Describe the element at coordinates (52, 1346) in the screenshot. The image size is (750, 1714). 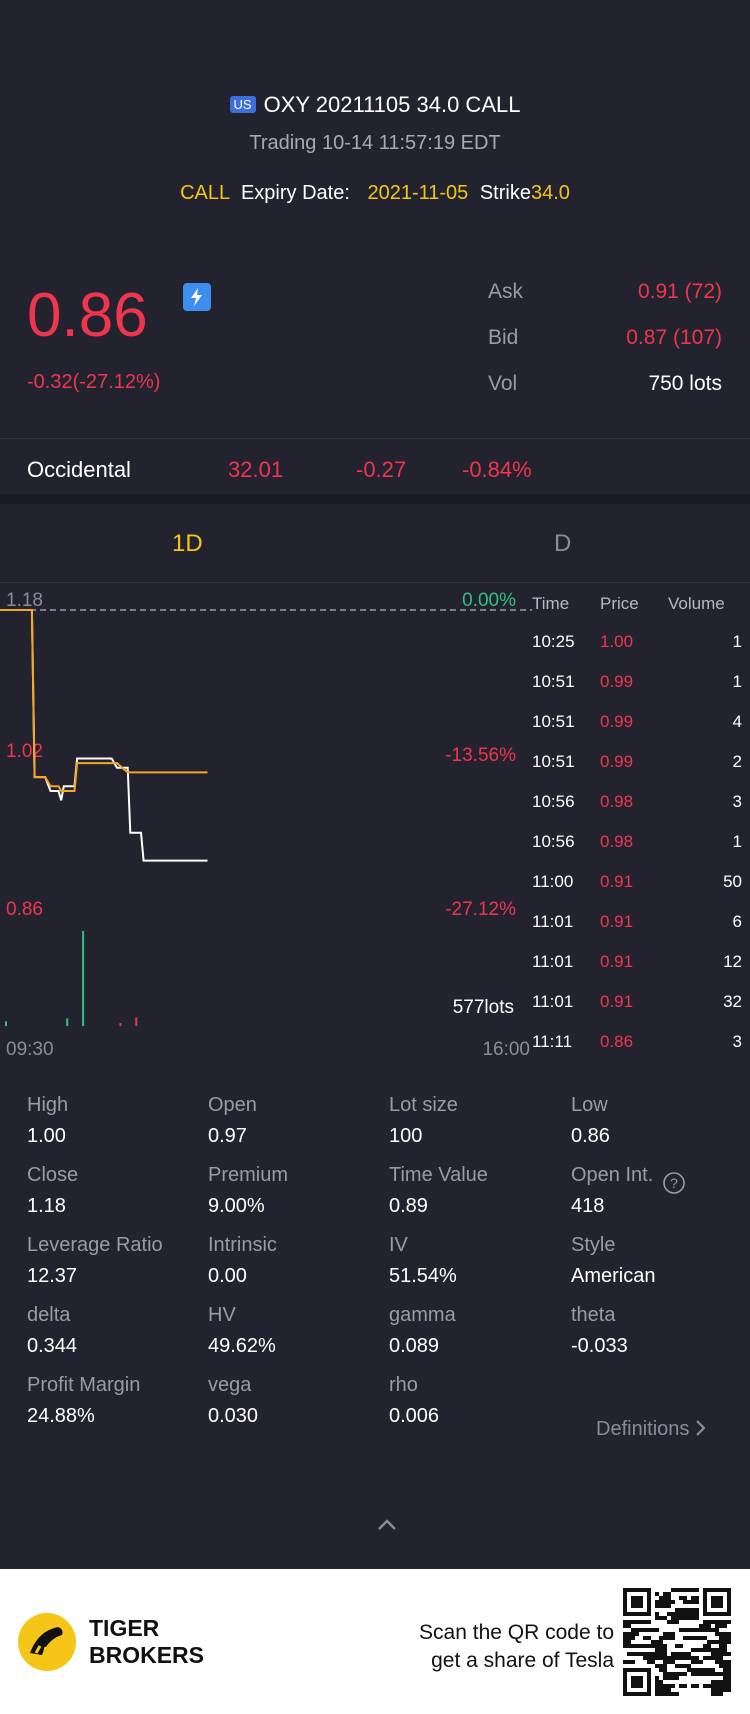
I see `stat-value: 0.344` at that location.